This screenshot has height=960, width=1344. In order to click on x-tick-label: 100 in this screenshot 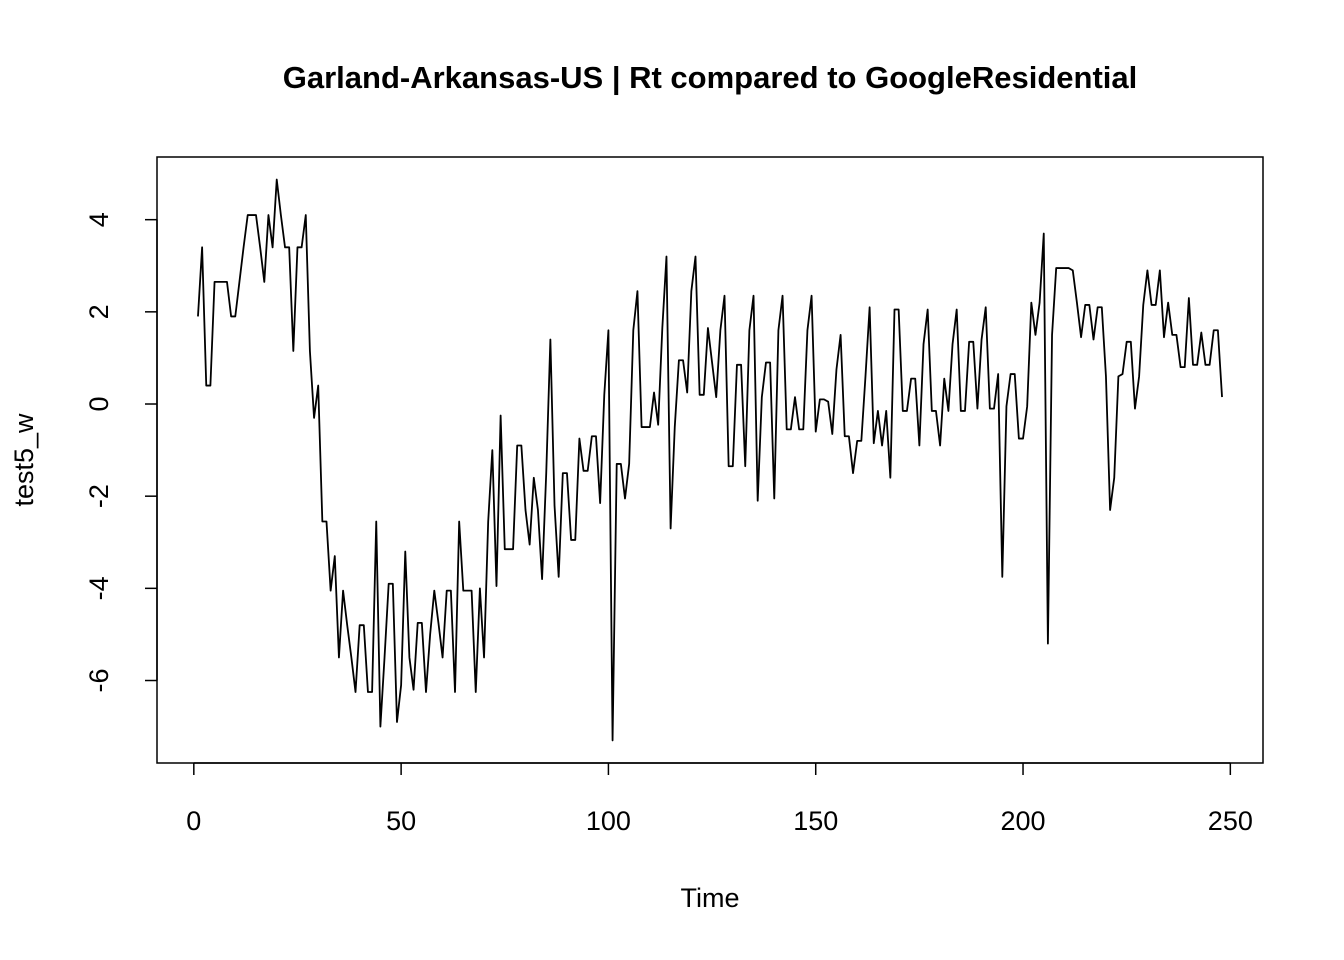, I will do `click(608, 821)`.